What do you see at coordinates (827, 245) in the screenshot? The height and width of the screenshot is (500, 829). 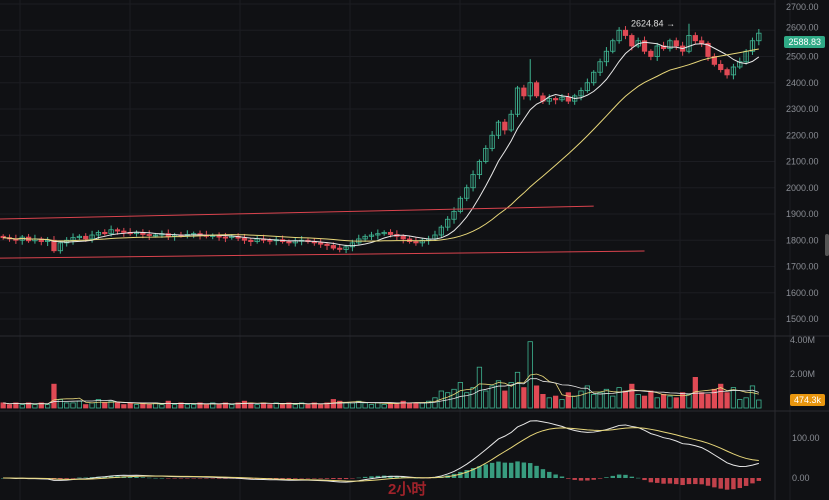 I see `axis-scale-handle` at bounding box center [827, 245].